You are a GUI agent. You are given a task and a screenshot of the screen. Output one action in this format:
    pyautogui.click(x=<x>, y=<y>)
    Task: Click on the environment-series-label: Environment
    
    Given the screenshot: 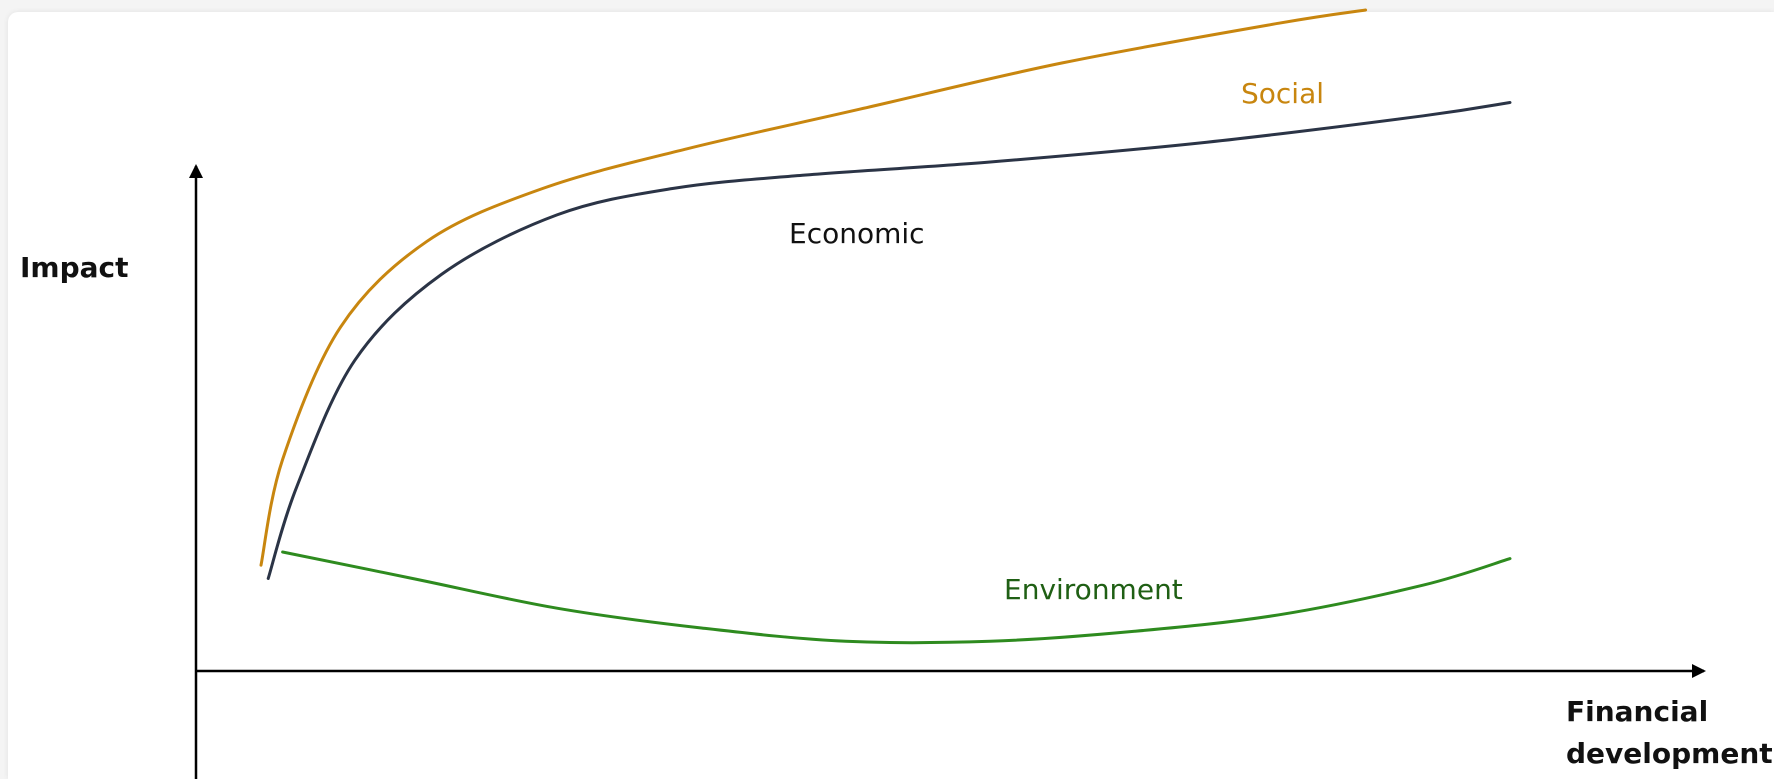 What is the action you would take?
    pyautogui.click(x=1093, y=589)
    